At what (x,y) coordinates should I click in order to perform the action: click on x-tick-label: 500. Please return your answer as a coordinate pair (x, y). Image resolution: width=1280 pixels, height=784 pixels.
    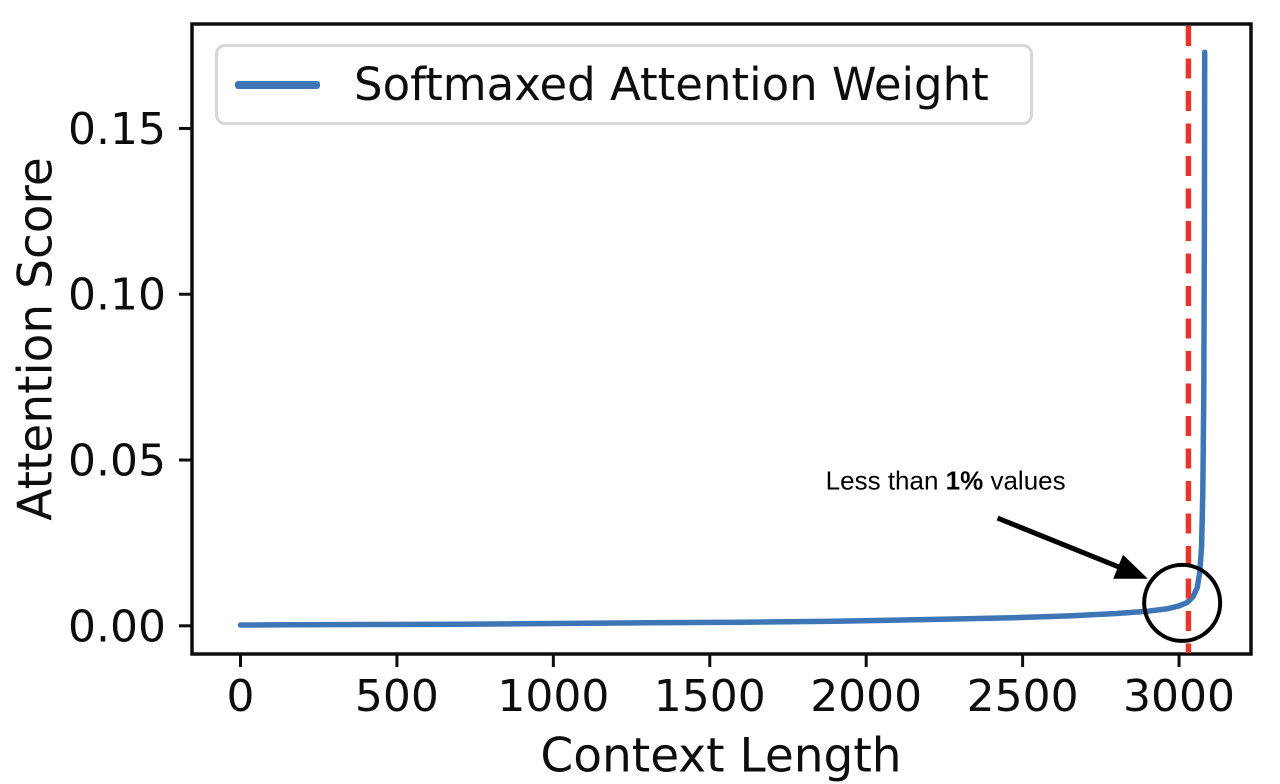
    Looking at the image, I should click on (397, 696).